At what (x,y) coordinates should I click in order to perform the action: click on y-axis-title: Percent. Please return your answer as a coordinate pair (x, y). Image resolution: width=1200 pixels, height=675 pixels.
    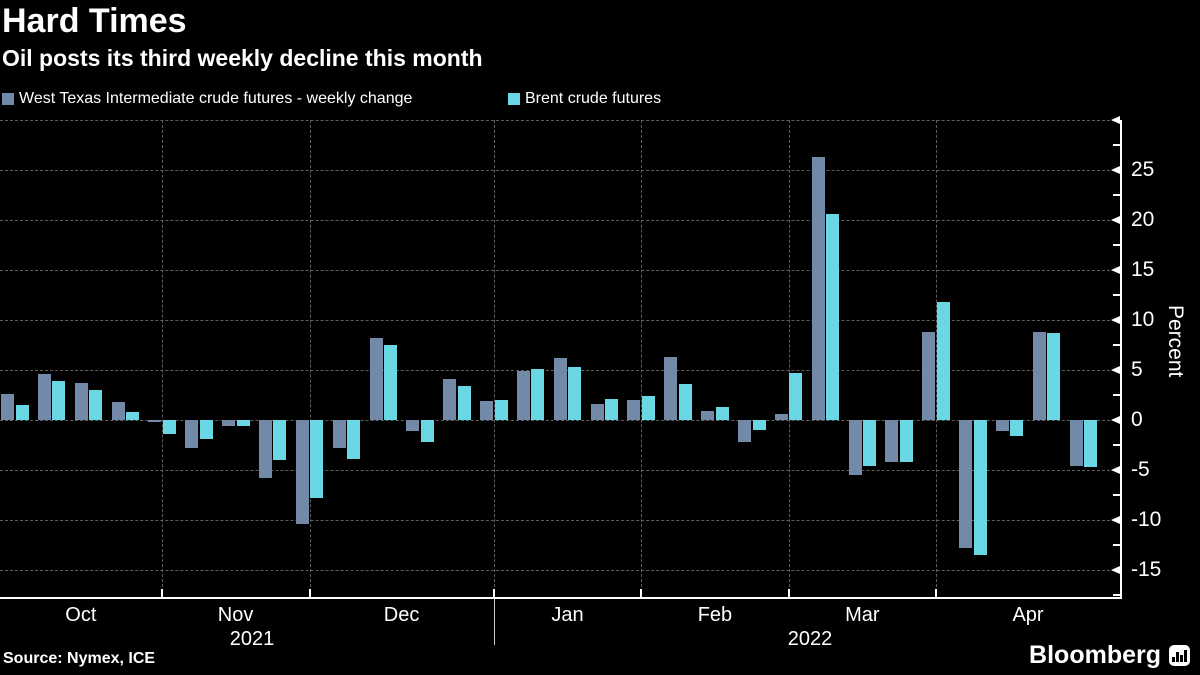
    Looking at the image, I should click on (1175, 341).